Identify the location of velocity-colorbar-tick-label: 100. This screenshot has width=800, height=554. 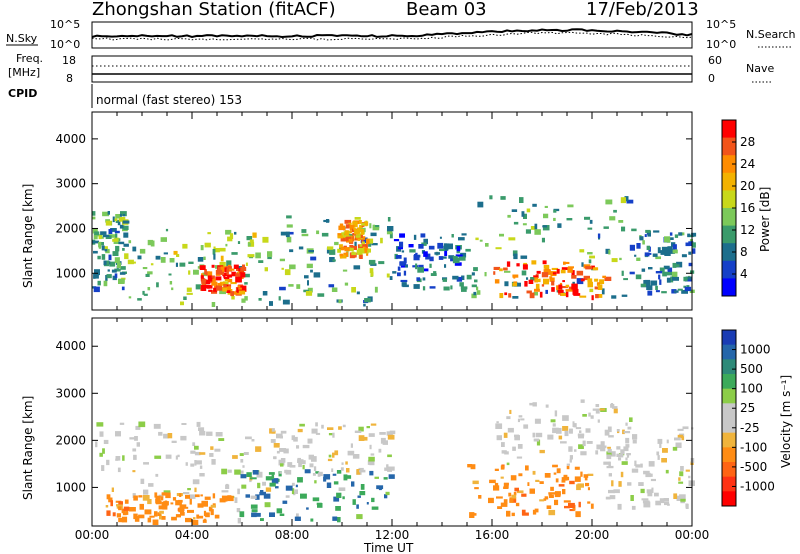
(751, 389).